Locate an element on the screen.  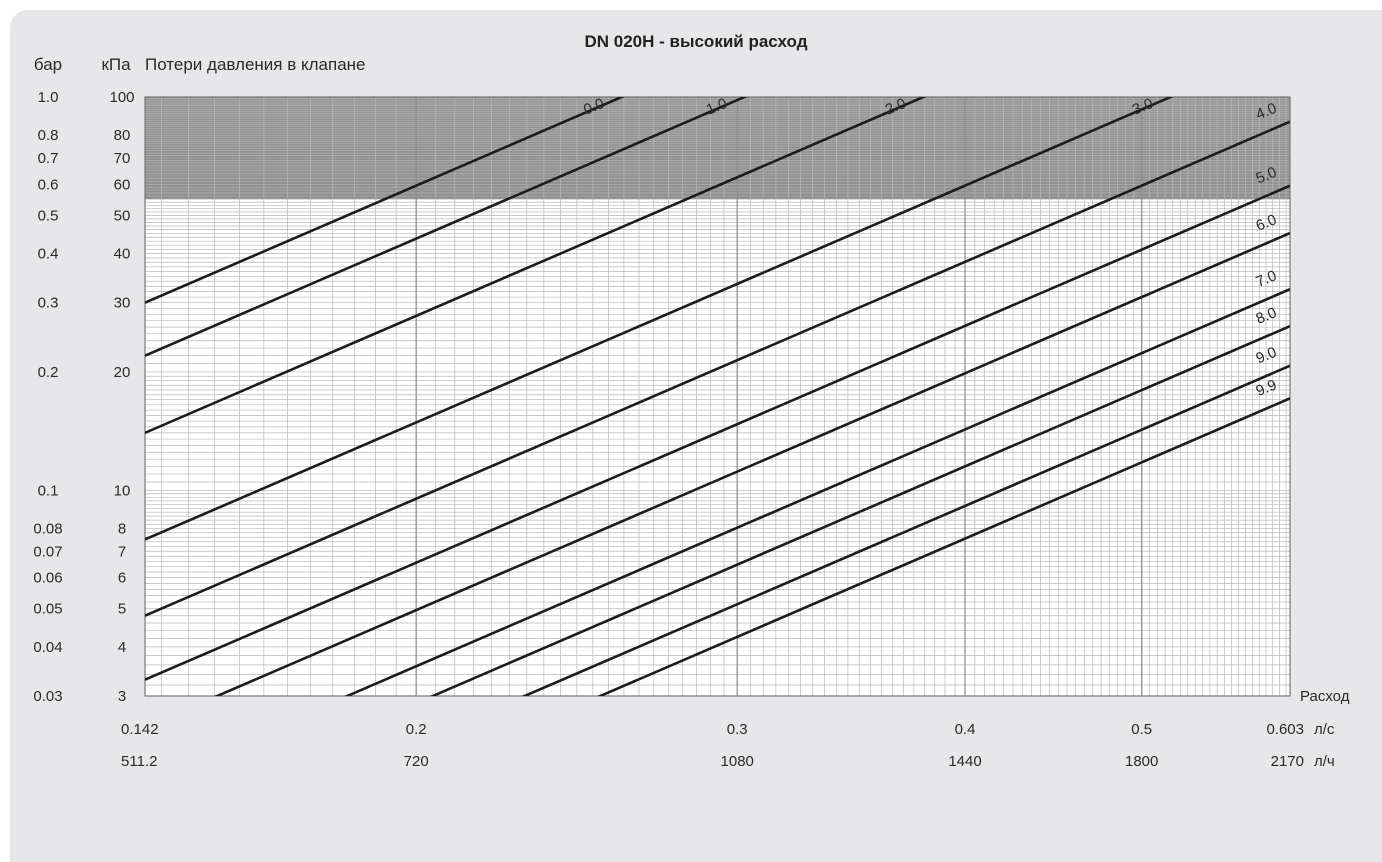
y-tick-label-kpa: 4 is located at coordinates (122, 647).